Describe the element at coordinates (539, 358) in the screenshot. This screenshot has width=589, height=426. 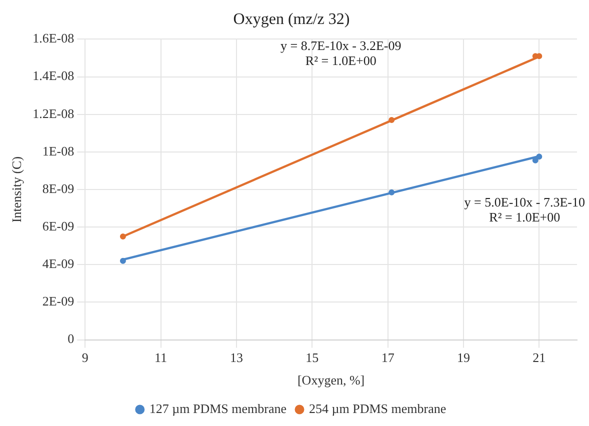
I see `x-tick-label: 21` at that location.